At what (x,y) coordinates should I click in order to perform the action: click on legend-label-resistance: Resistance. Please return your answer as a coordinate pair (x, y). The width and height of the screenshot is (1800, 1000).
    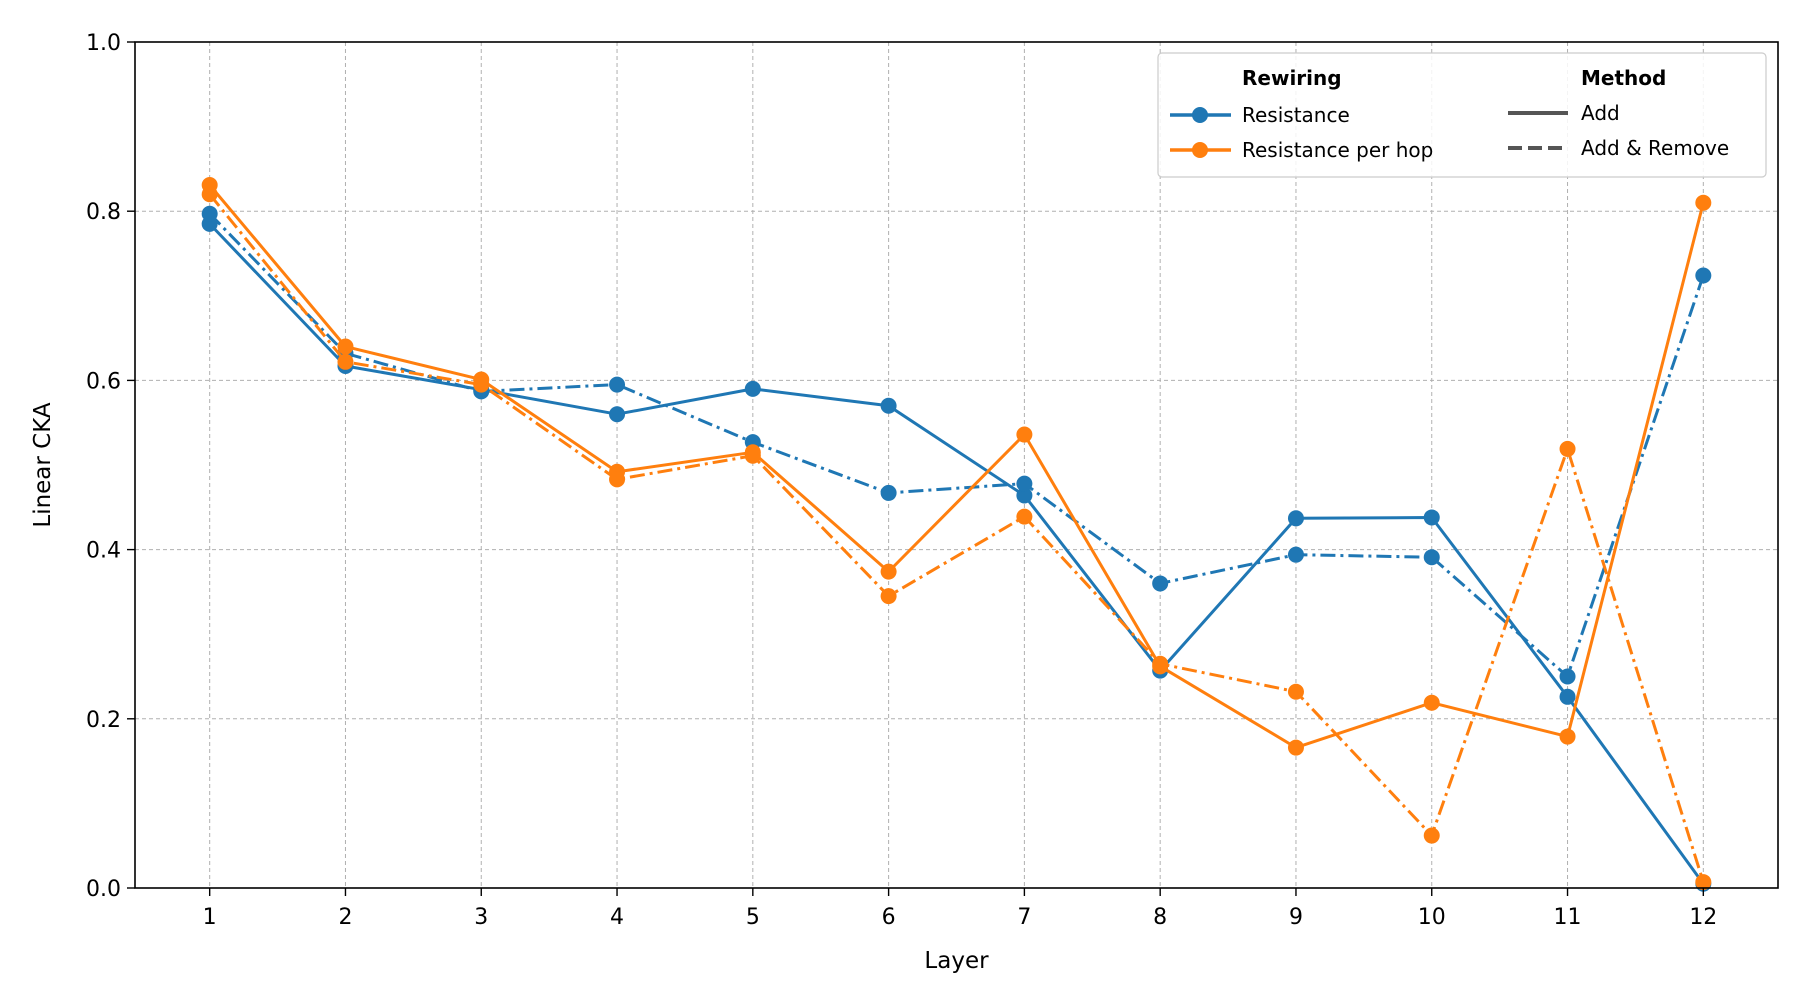
    Looking at the image, I should click on (1296, 115).